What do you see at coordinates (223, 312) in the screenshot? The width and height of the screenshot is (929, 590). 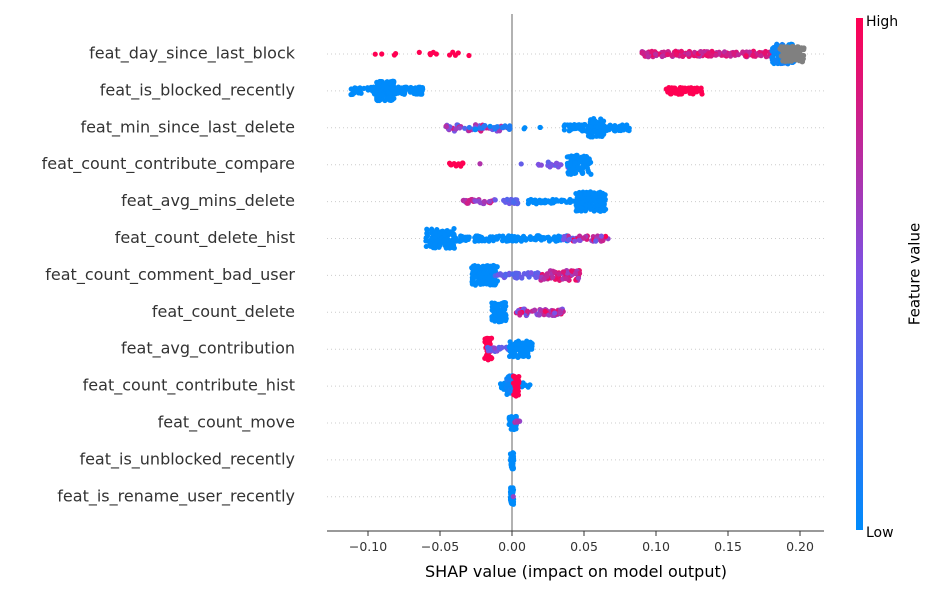 I see `feature-label: feat_count_delete` at bounding box center [223, 312].